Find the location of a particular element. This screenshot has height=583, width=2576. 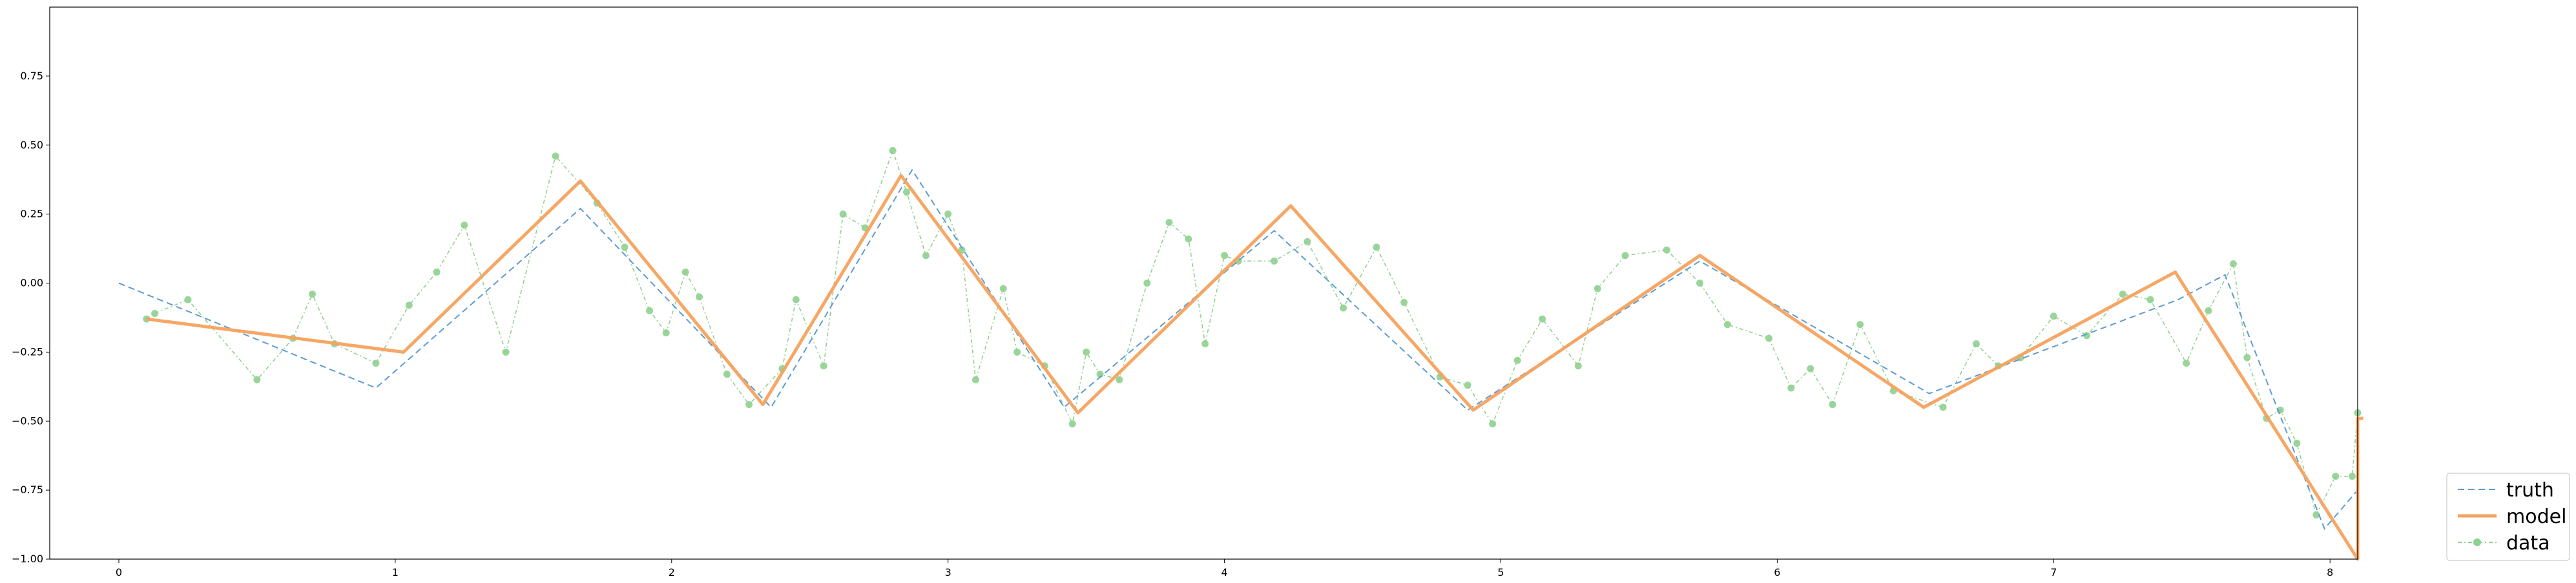

y-tick-label: −0.25 is located at coordinates (27, 351).